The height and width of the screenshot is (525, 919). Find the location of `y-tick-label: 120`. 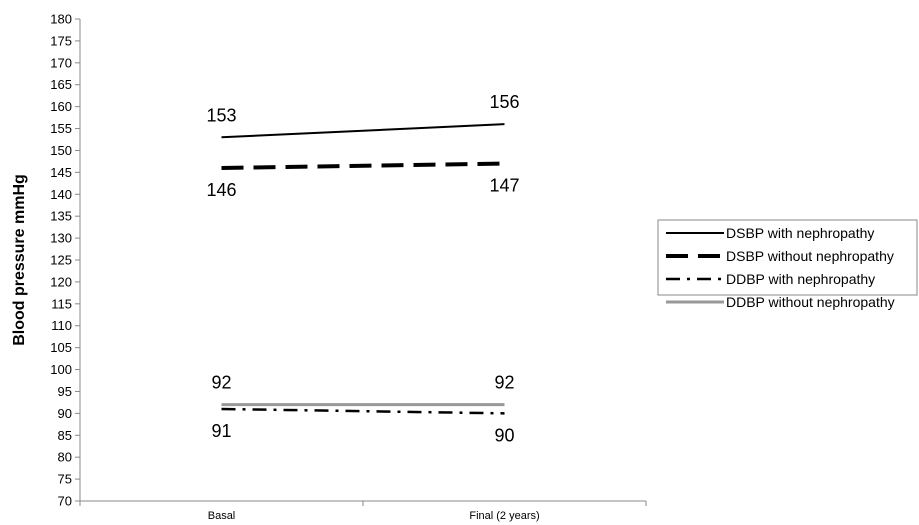

y-tick-label: 120 is located at coordinates (61, 281).